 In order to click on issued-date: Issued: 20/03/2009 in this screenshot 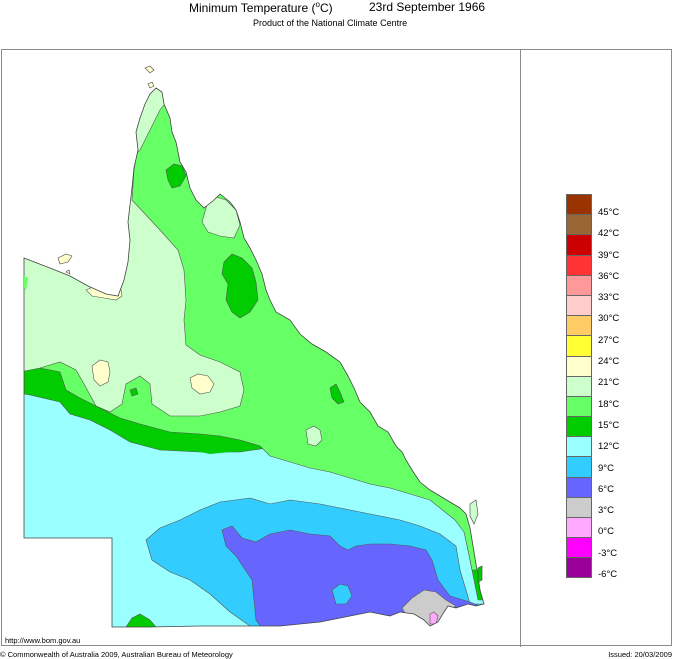, I will do `click(640, 654)`.